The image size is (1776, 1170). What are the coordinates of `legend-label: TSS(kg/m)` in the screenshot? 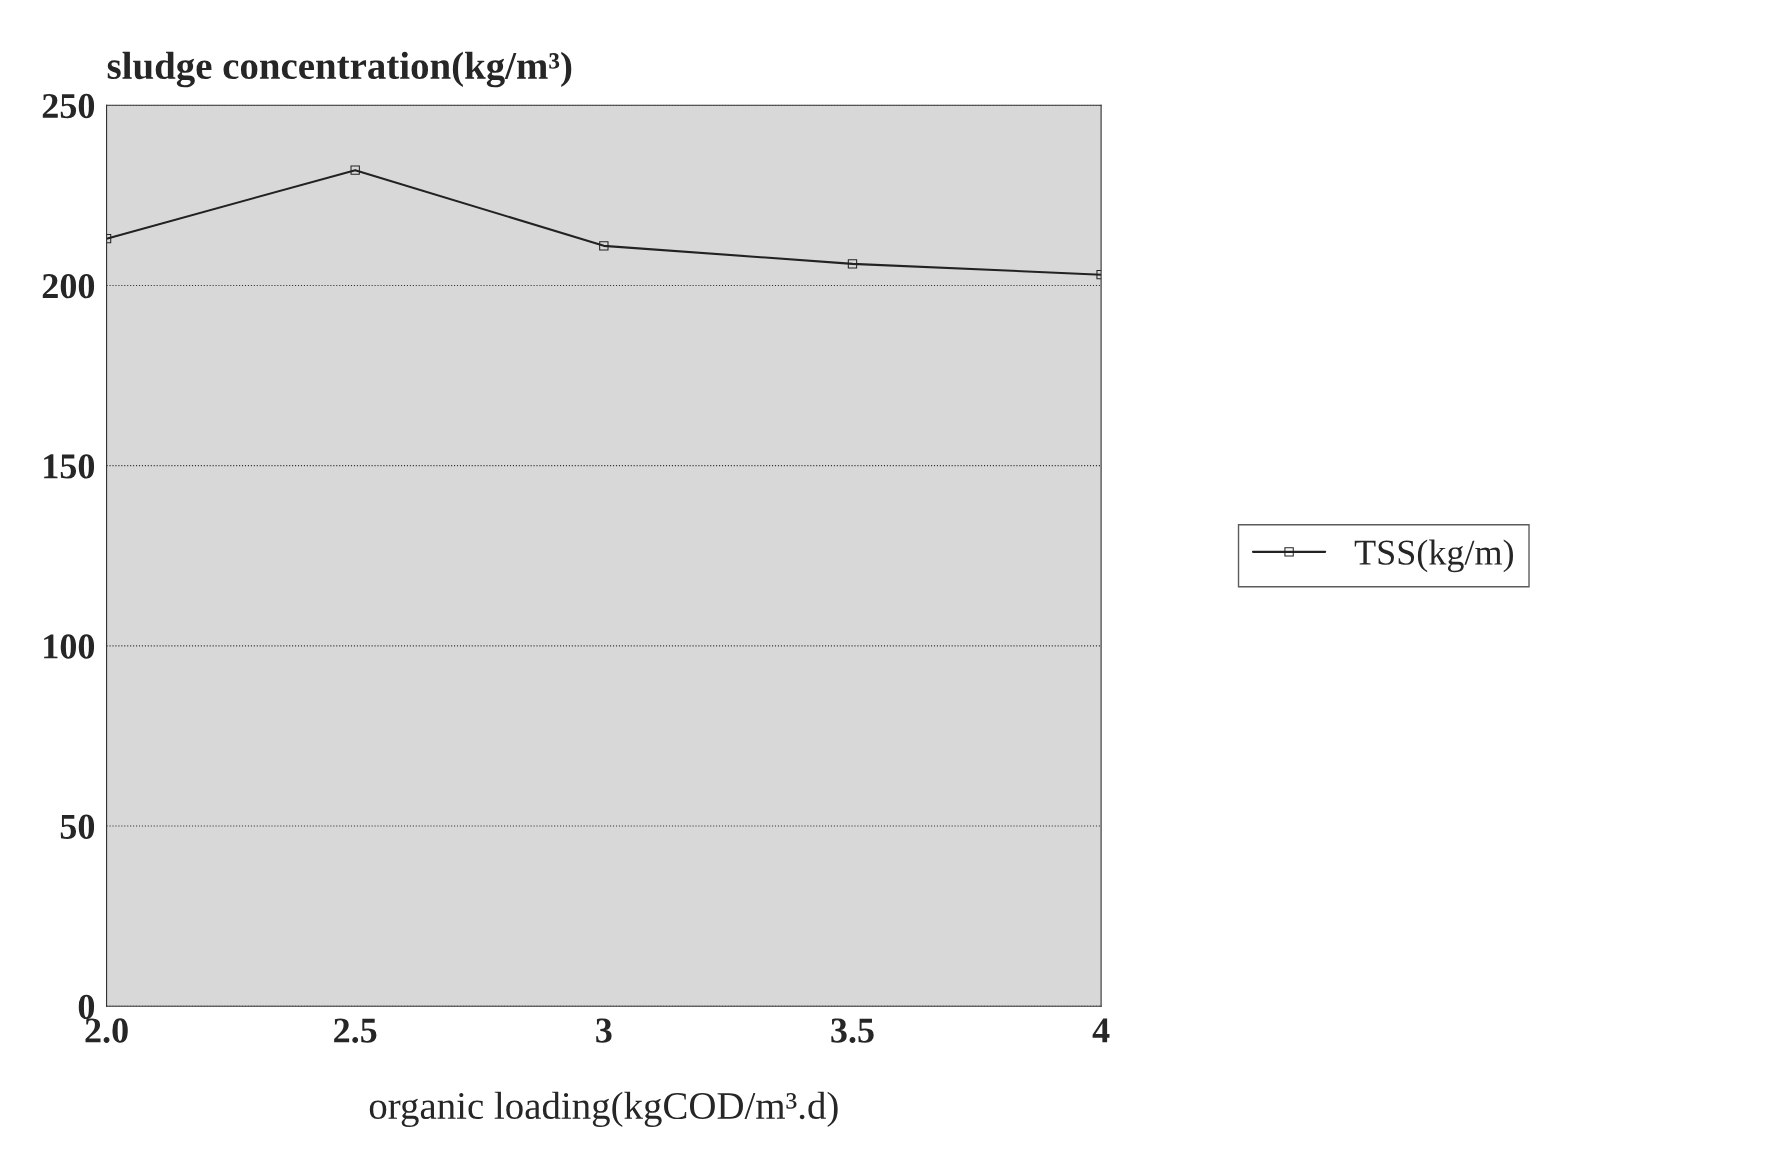 It's located at (1433, 556).